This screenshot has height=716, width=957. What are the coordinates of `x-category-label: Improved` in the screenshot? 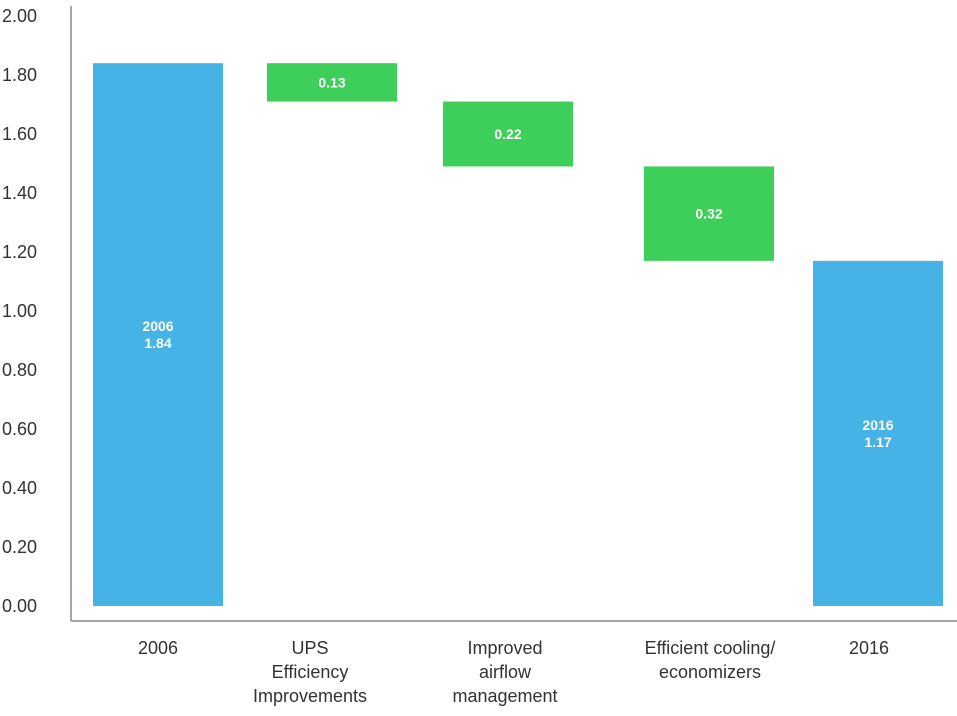 It's located at (504, 648).